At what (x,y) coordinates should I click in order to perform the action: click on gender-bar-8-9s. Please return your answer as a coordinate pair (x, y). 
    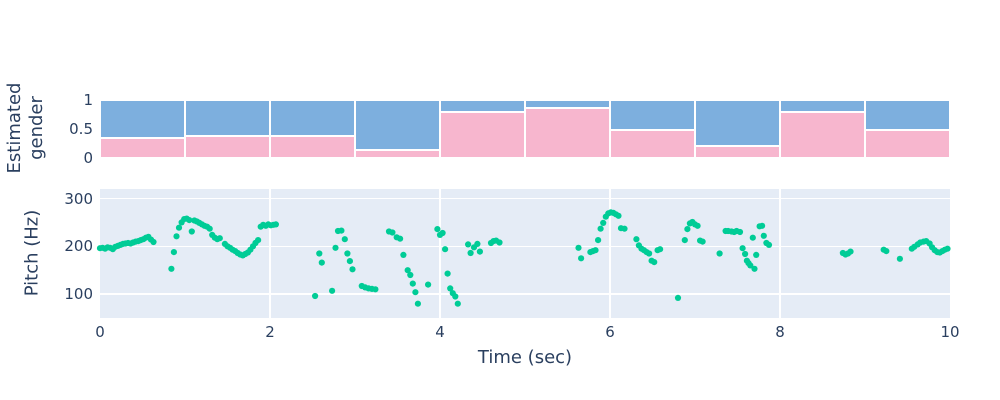
    Looking at the image, I should click on (822, 129).